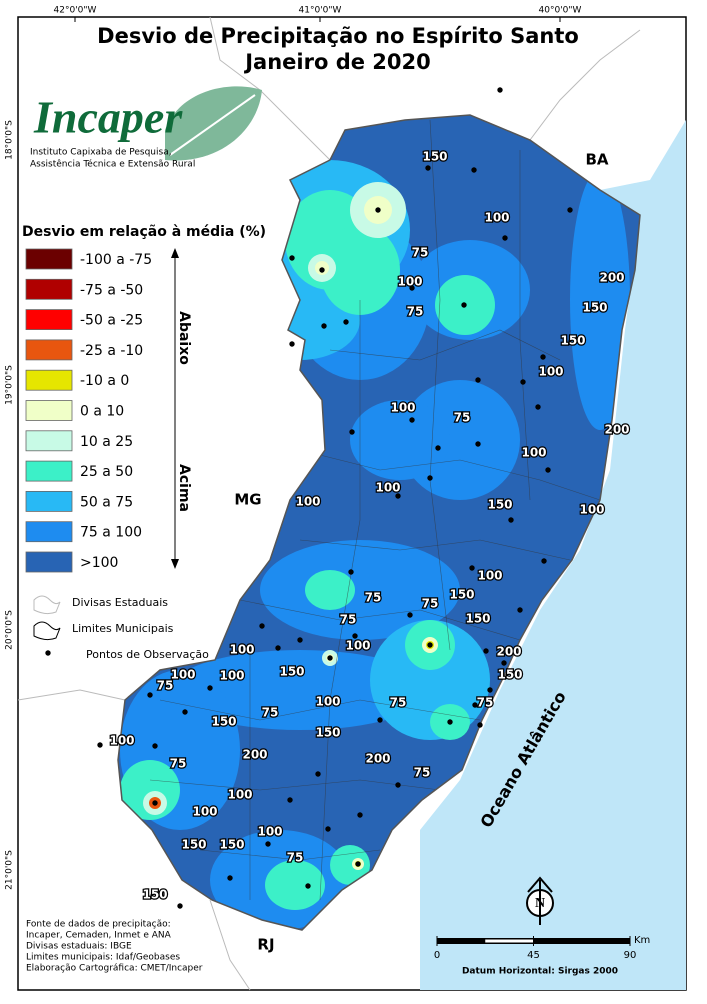 This screenshot has width=707, height=1004. I want to click on scale-bar-segment, so click(509, 941).